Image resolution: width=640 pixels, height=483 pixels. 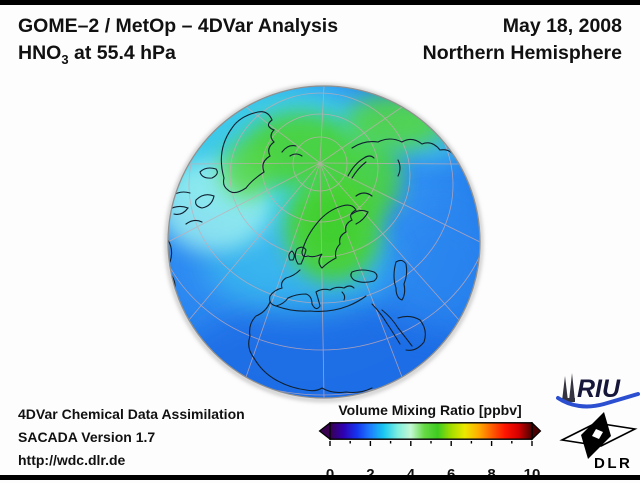 I want to click on tick-label-6: 6, so click(x=451, y=474).